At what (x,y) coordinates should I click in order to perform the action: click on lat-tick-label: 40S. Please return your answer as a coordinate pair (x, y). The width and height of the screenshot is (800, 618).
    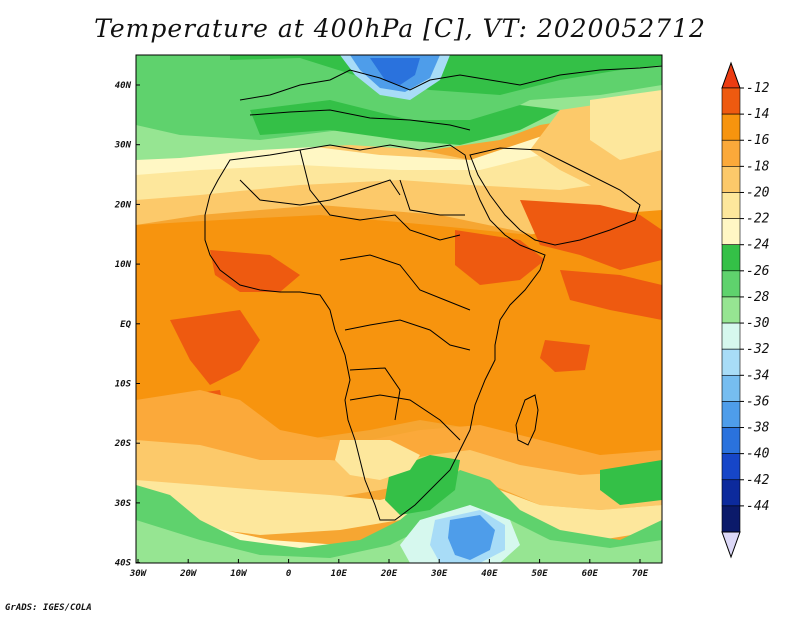
    Looking at the image, I should click on (123, 564).